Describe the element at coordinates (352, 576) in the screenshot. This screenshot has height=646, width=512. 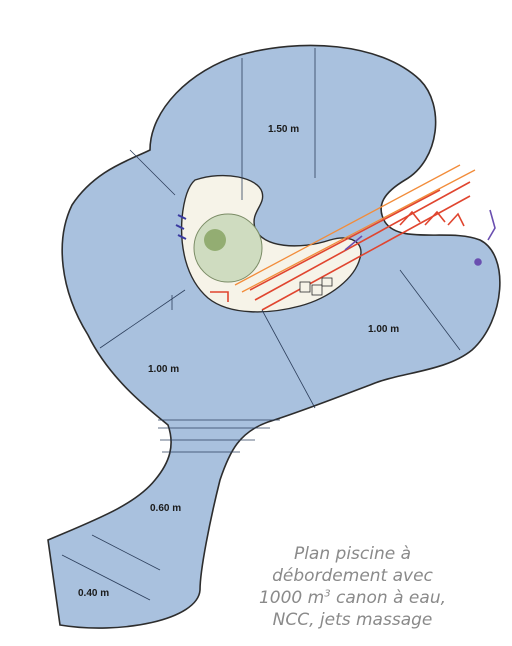
I see `caption-line-2: débordement avec` at that location.